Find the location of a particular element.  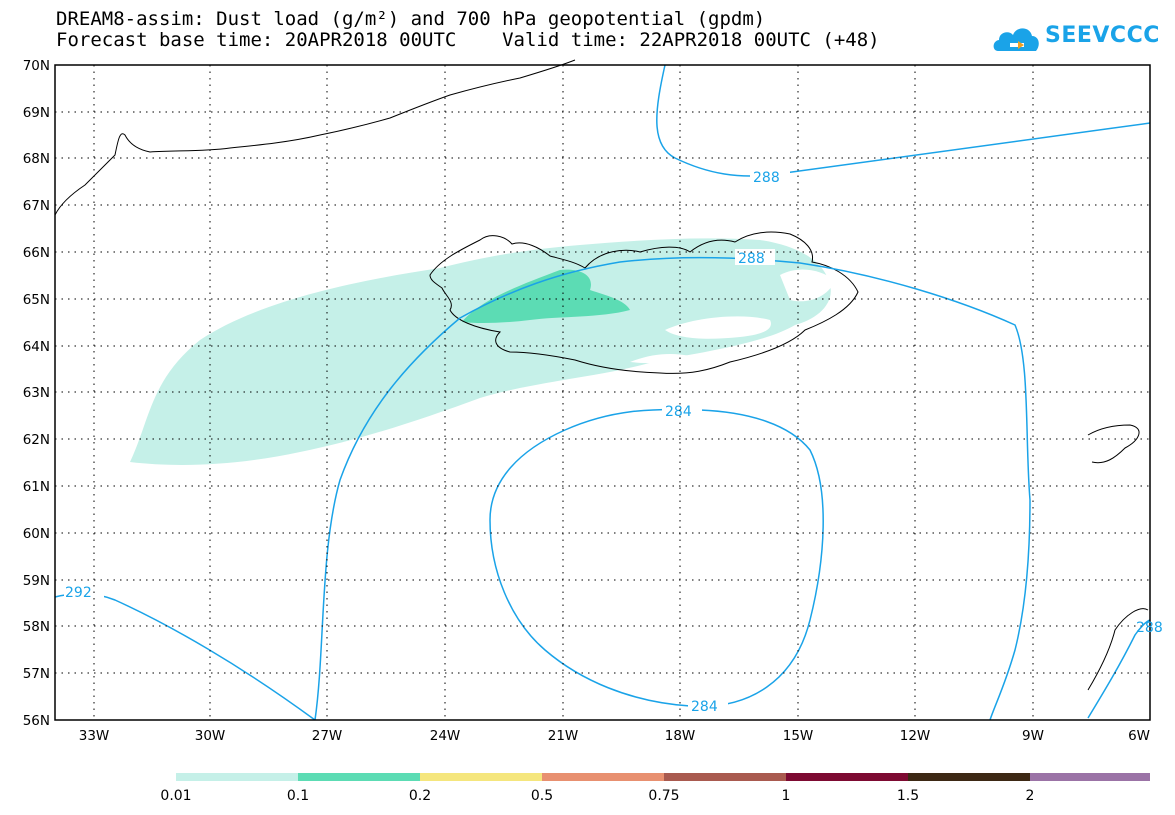

colorbar-label: 0.2 is located at coordinates (420, 796).